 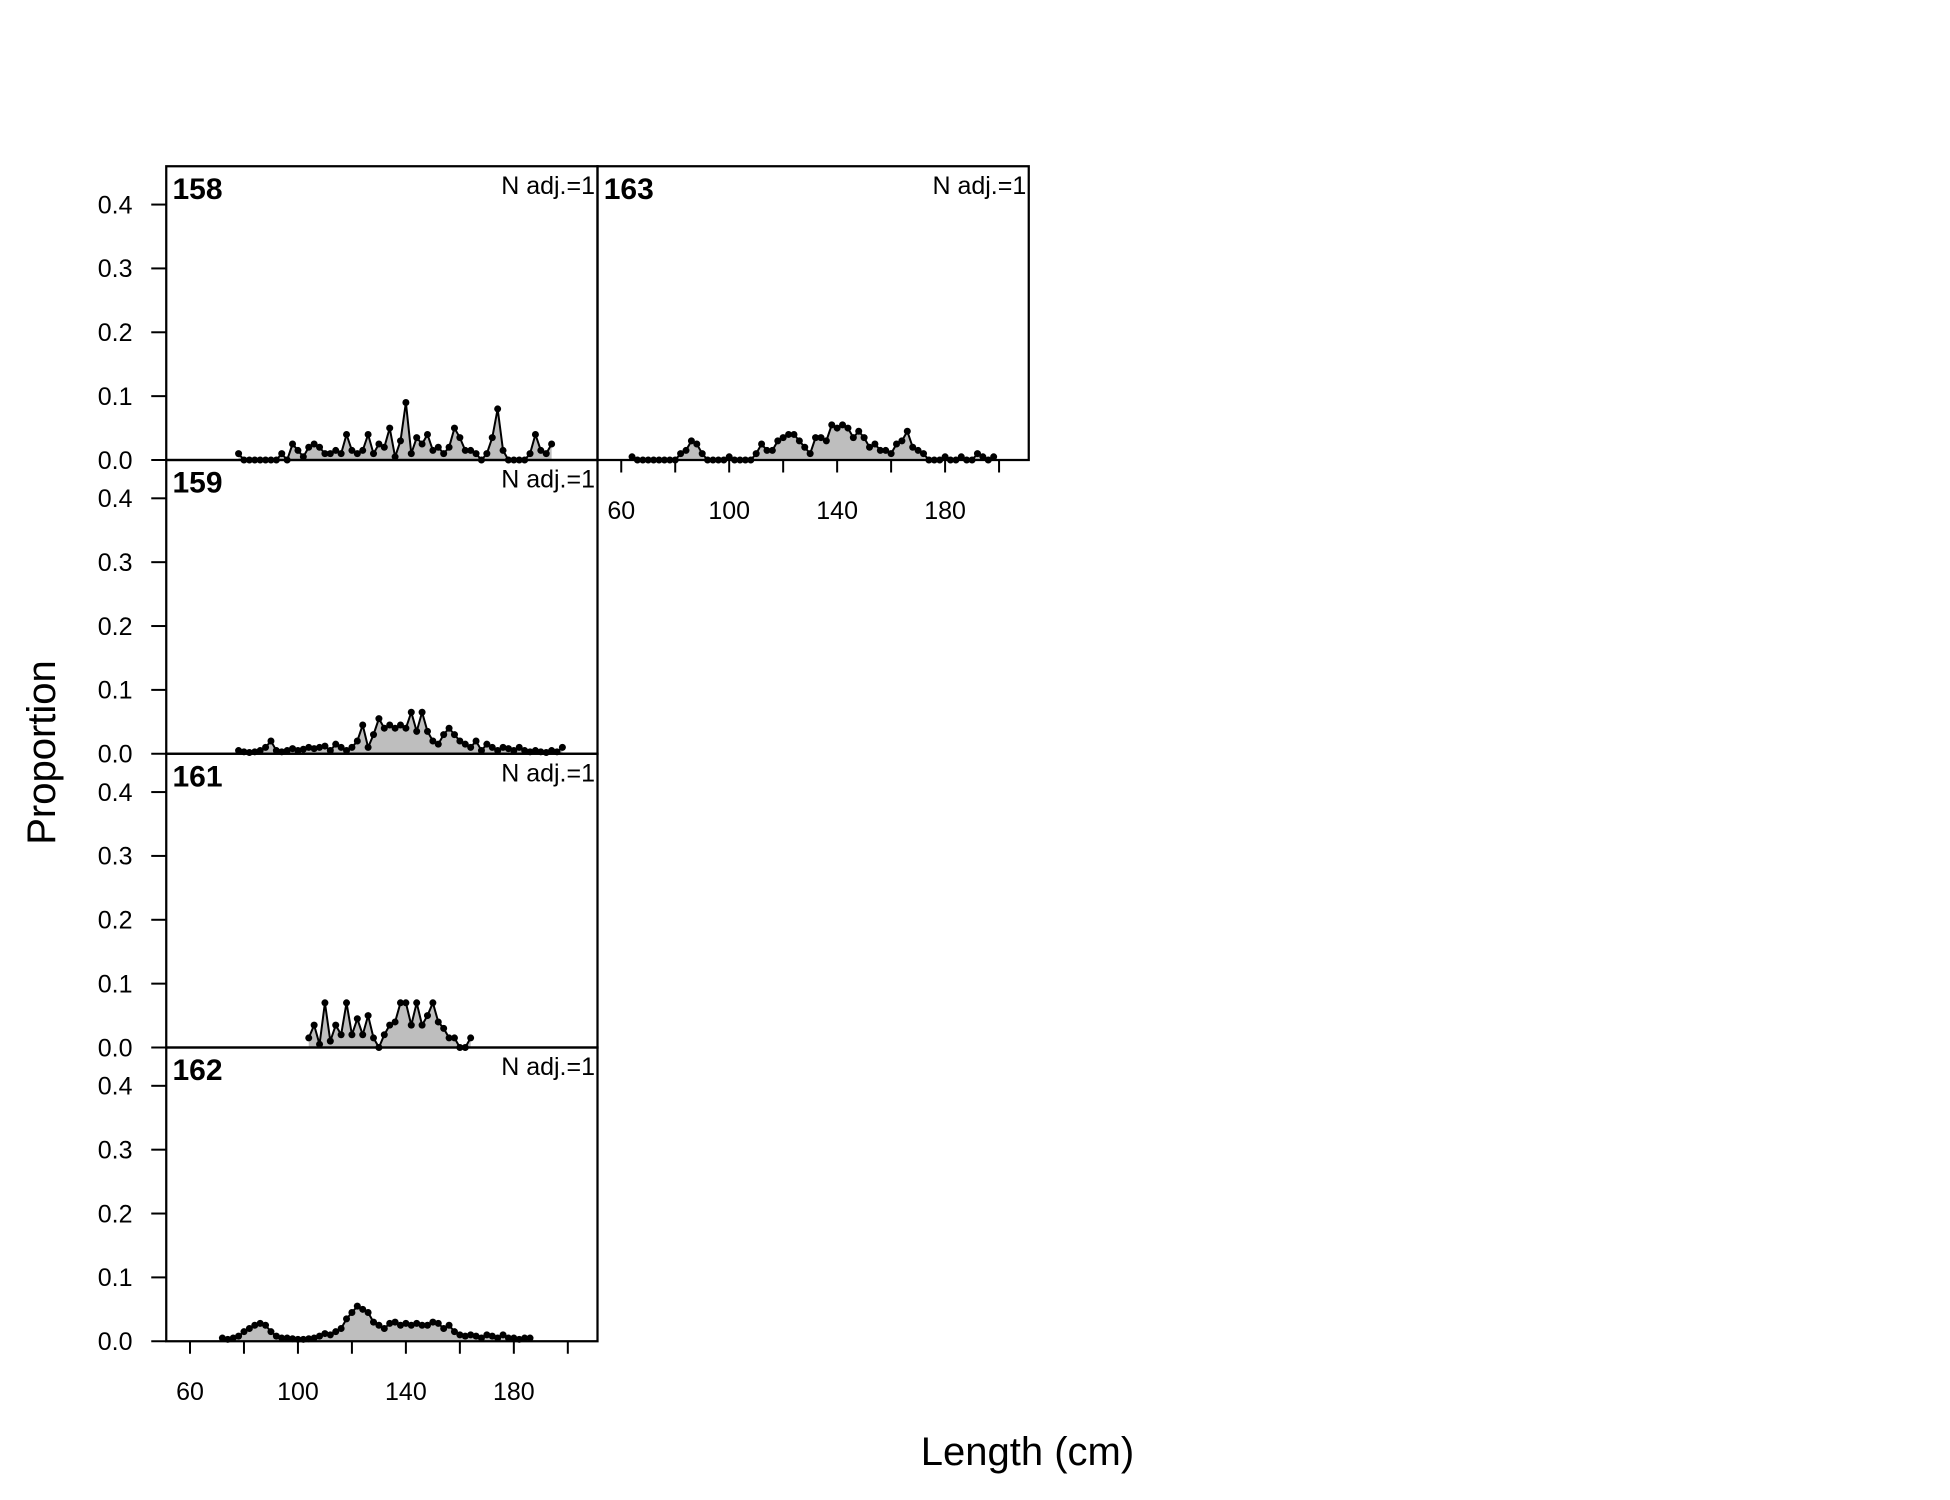 I want to click on panel-title: 158, so click(x=198, y=189).